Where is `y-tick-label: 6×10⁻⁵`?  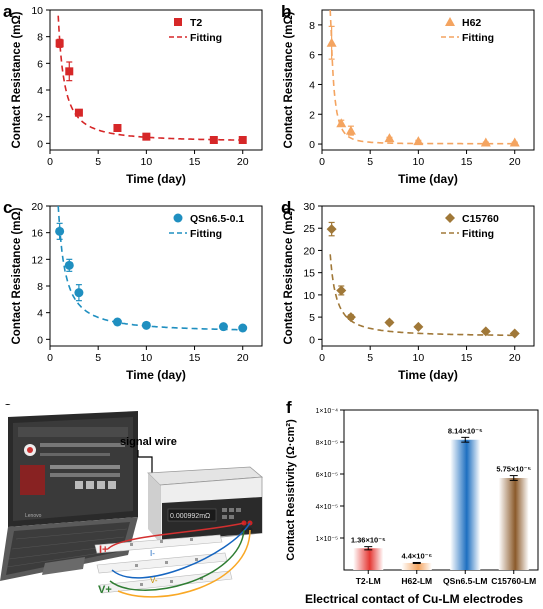
y-tick-label: 6×10⁻⁵ is located at coordinates (327, 475).